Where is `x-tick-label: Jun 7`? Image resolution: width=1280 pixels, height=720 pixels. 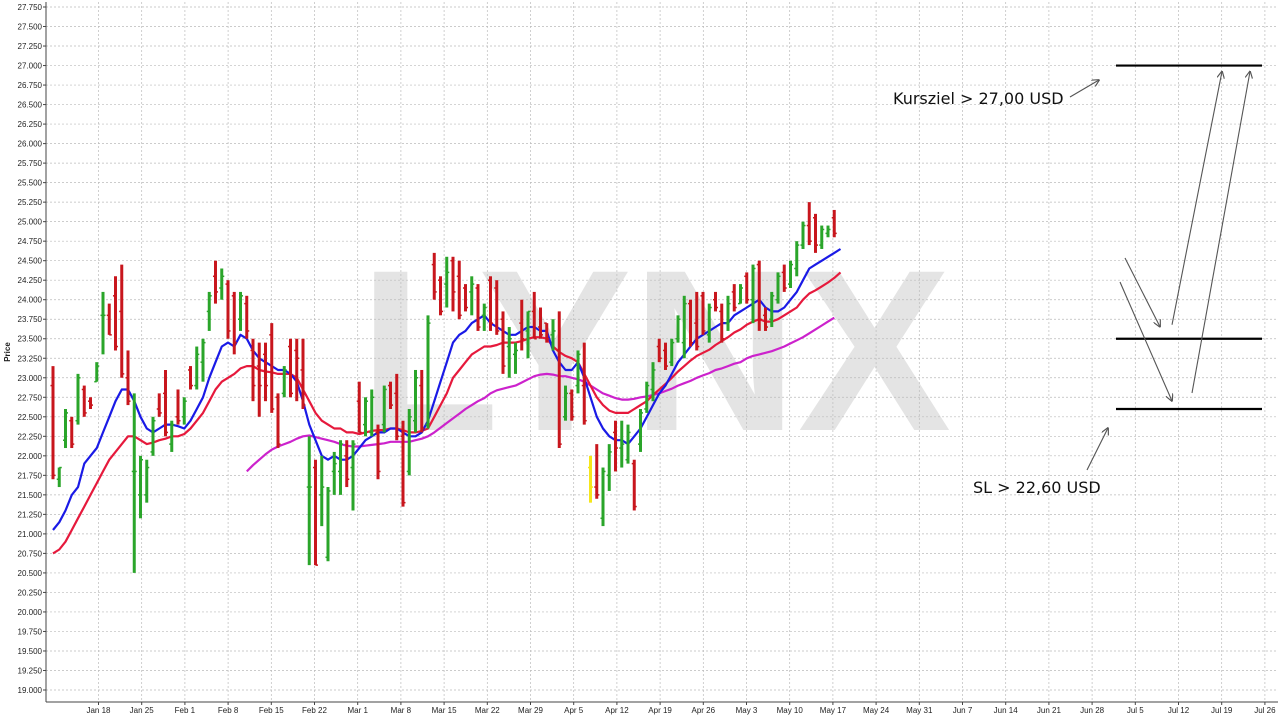 x-tick-label: Jun 7 is located at coordinates (963, 710).